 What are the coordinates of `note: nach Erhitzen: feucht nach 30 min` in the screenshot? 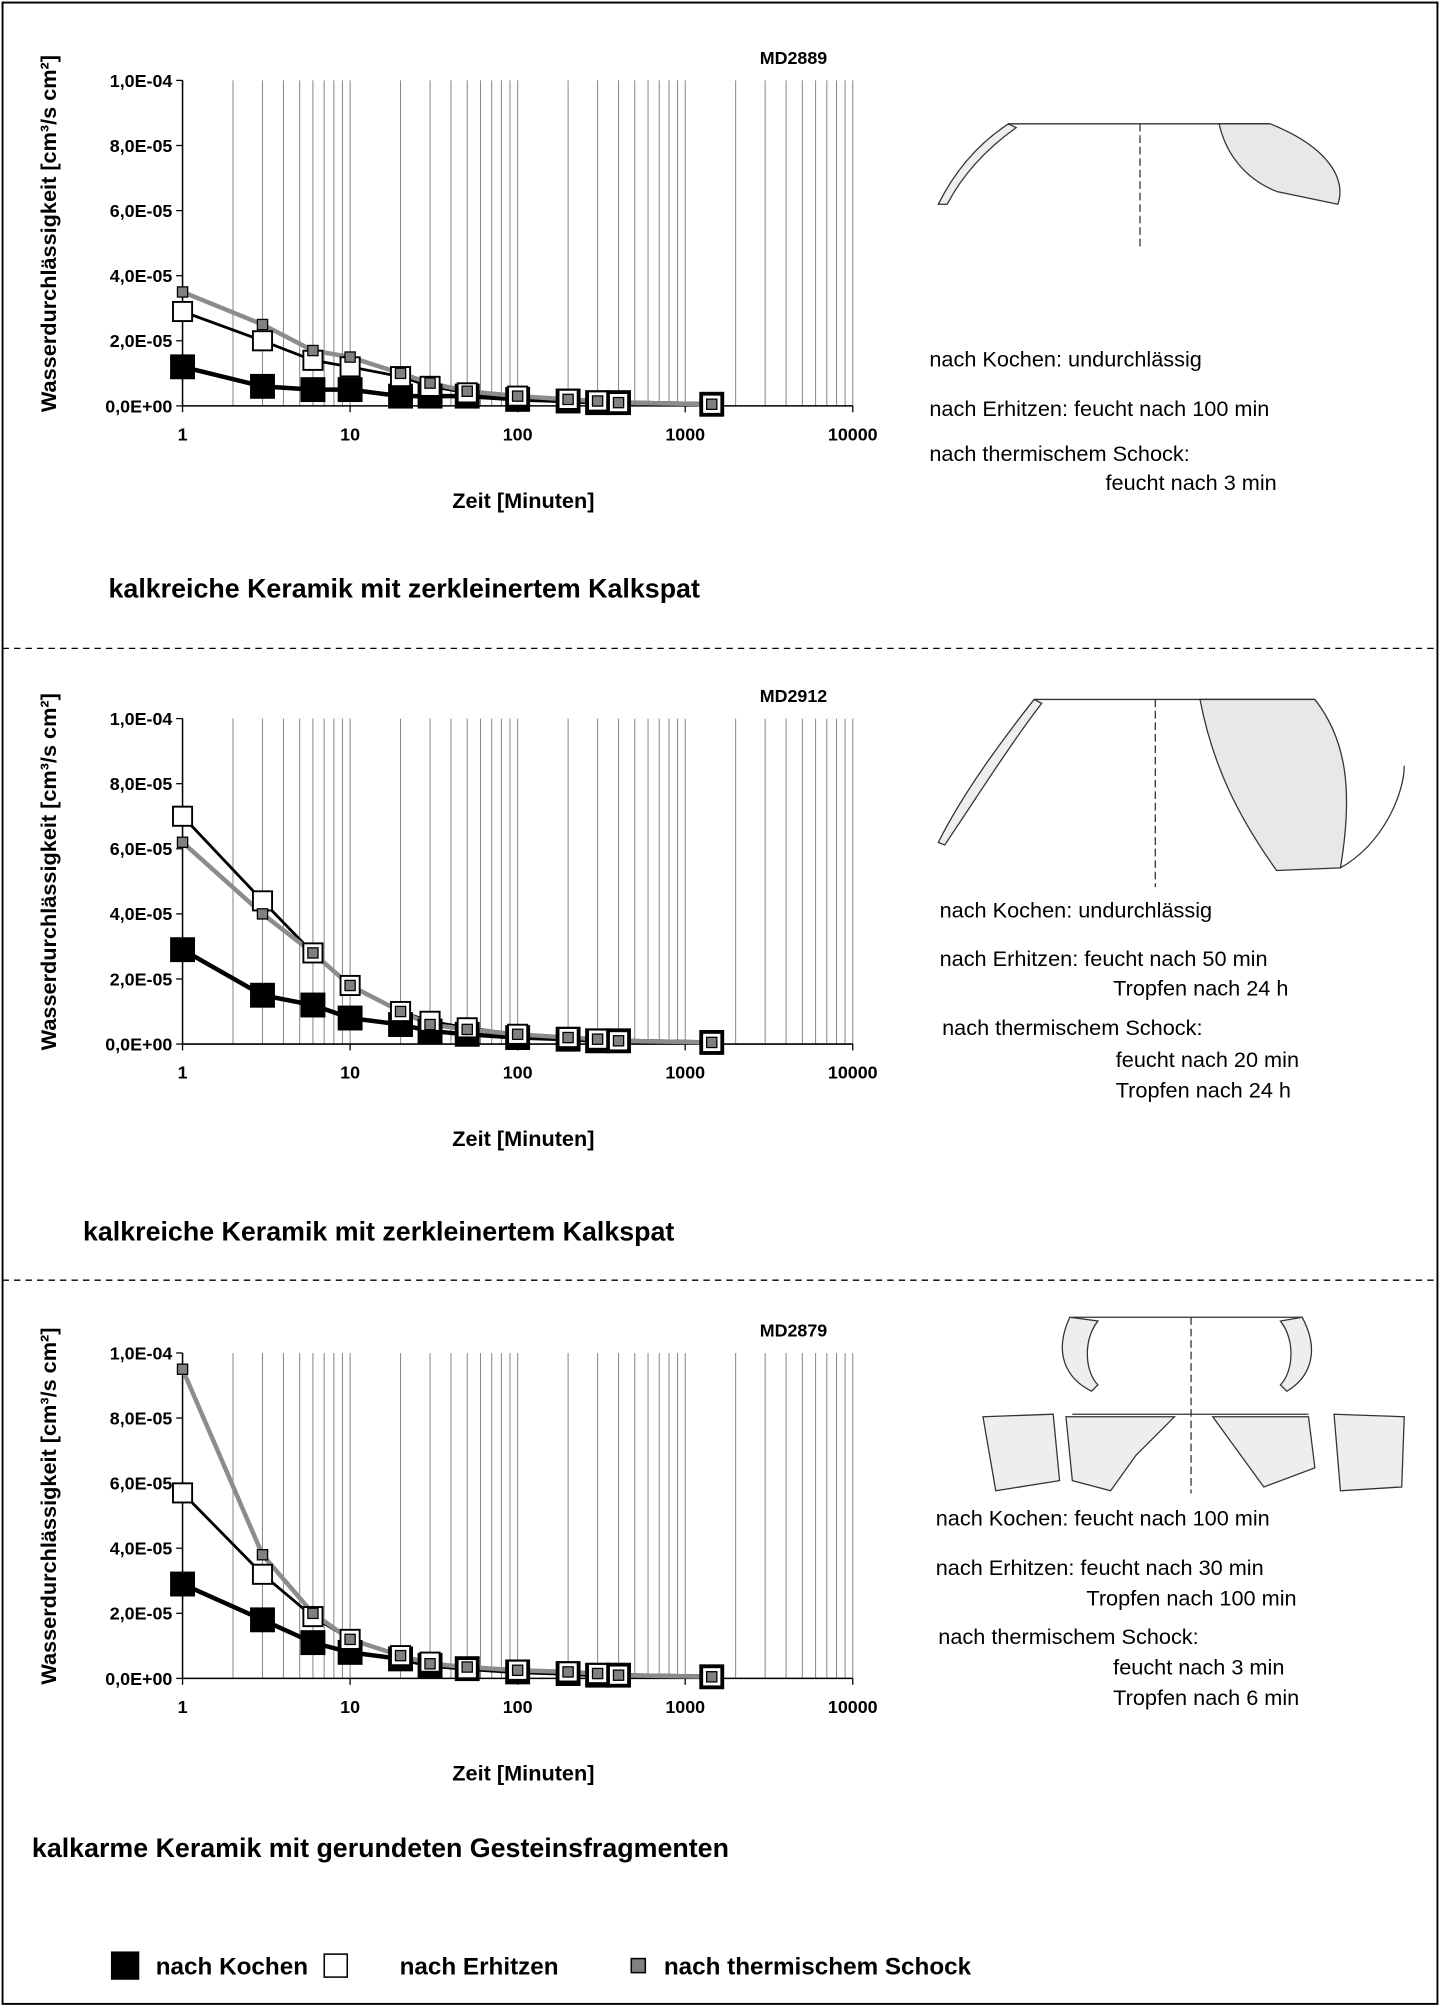 It's located at (1100, 1567).